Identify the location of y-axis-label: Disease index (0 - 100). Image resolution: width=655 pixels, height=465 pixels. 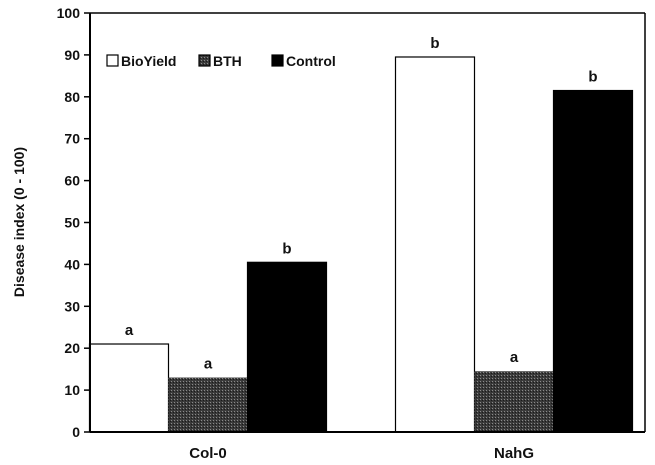
(19, 222).